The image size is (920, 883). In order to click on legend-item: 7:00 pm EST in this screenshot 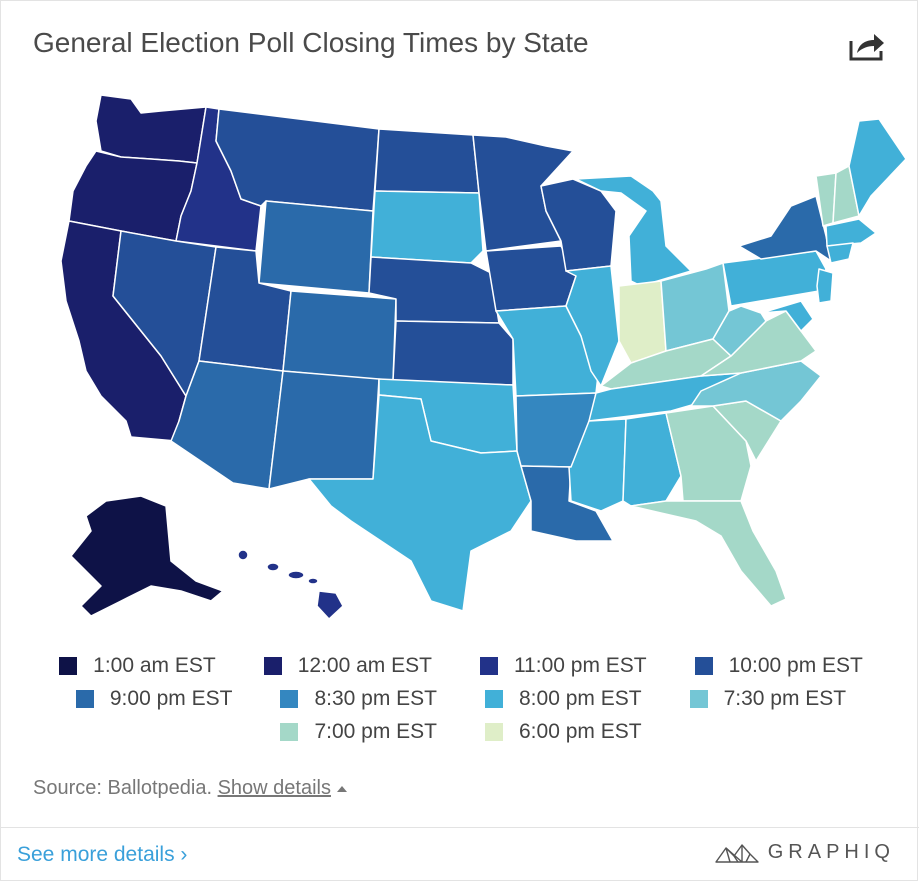, I will do `click(358, 732)`.